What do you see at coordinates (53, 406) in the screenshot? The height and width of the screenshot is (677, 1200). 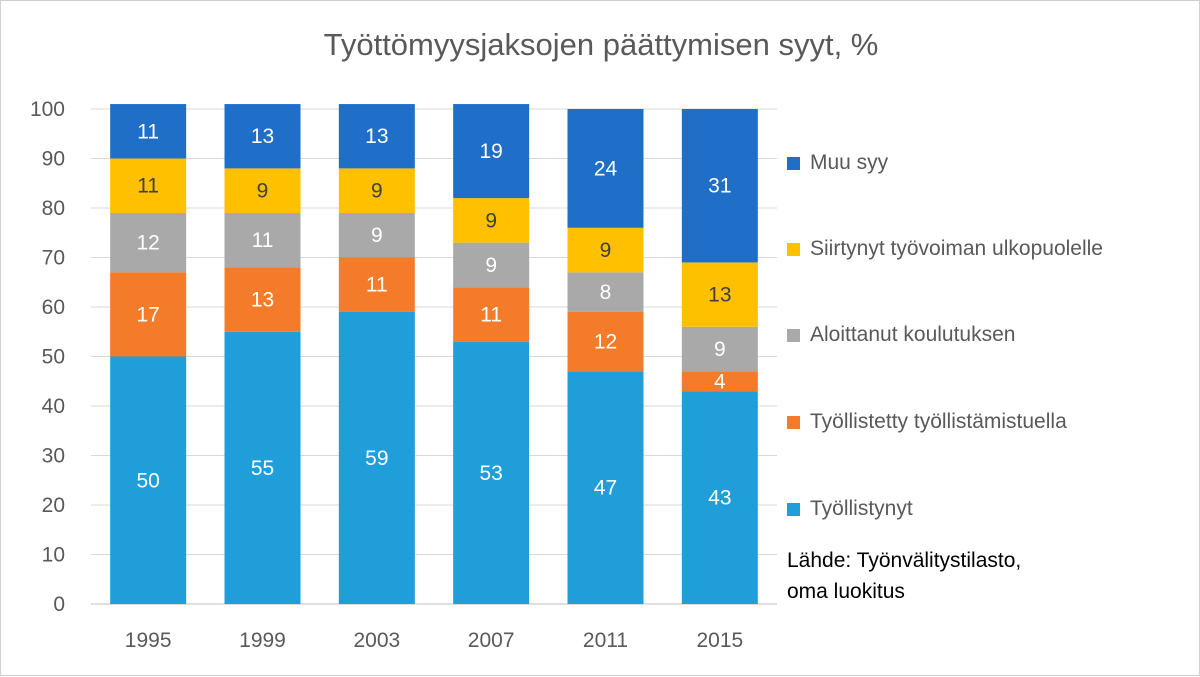 I see `y-tick-label: 40` at bounding box center [53, 406].